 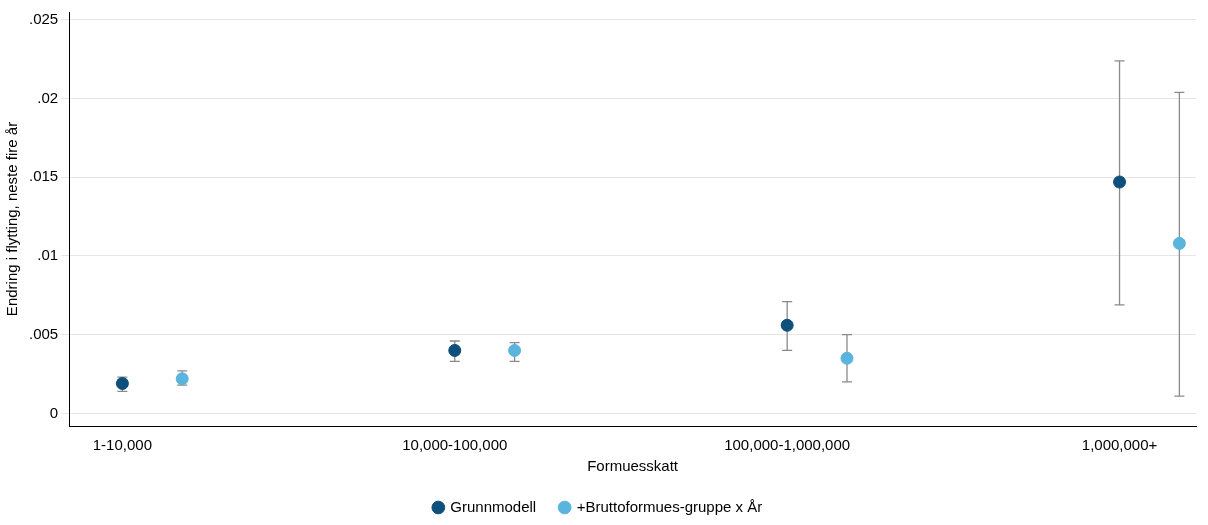 What do you see at coordinates (455, 445) in the screenshot?
I see `x-tick-label: 10,000-100,000` at bounding box center [455, 445].